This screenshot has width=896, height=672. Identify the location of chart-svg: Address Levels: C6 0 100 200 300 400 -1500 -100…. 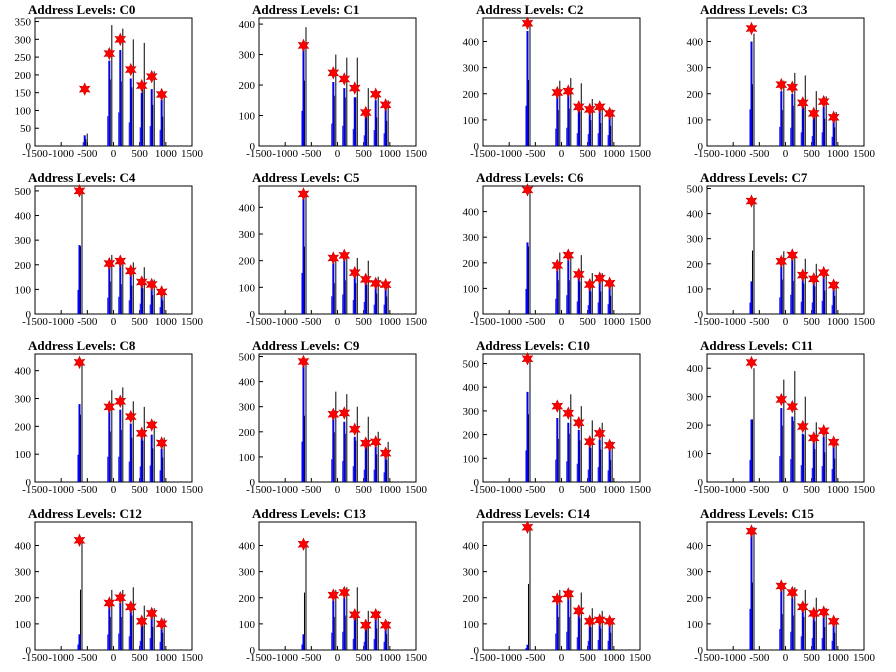
(557, 249).